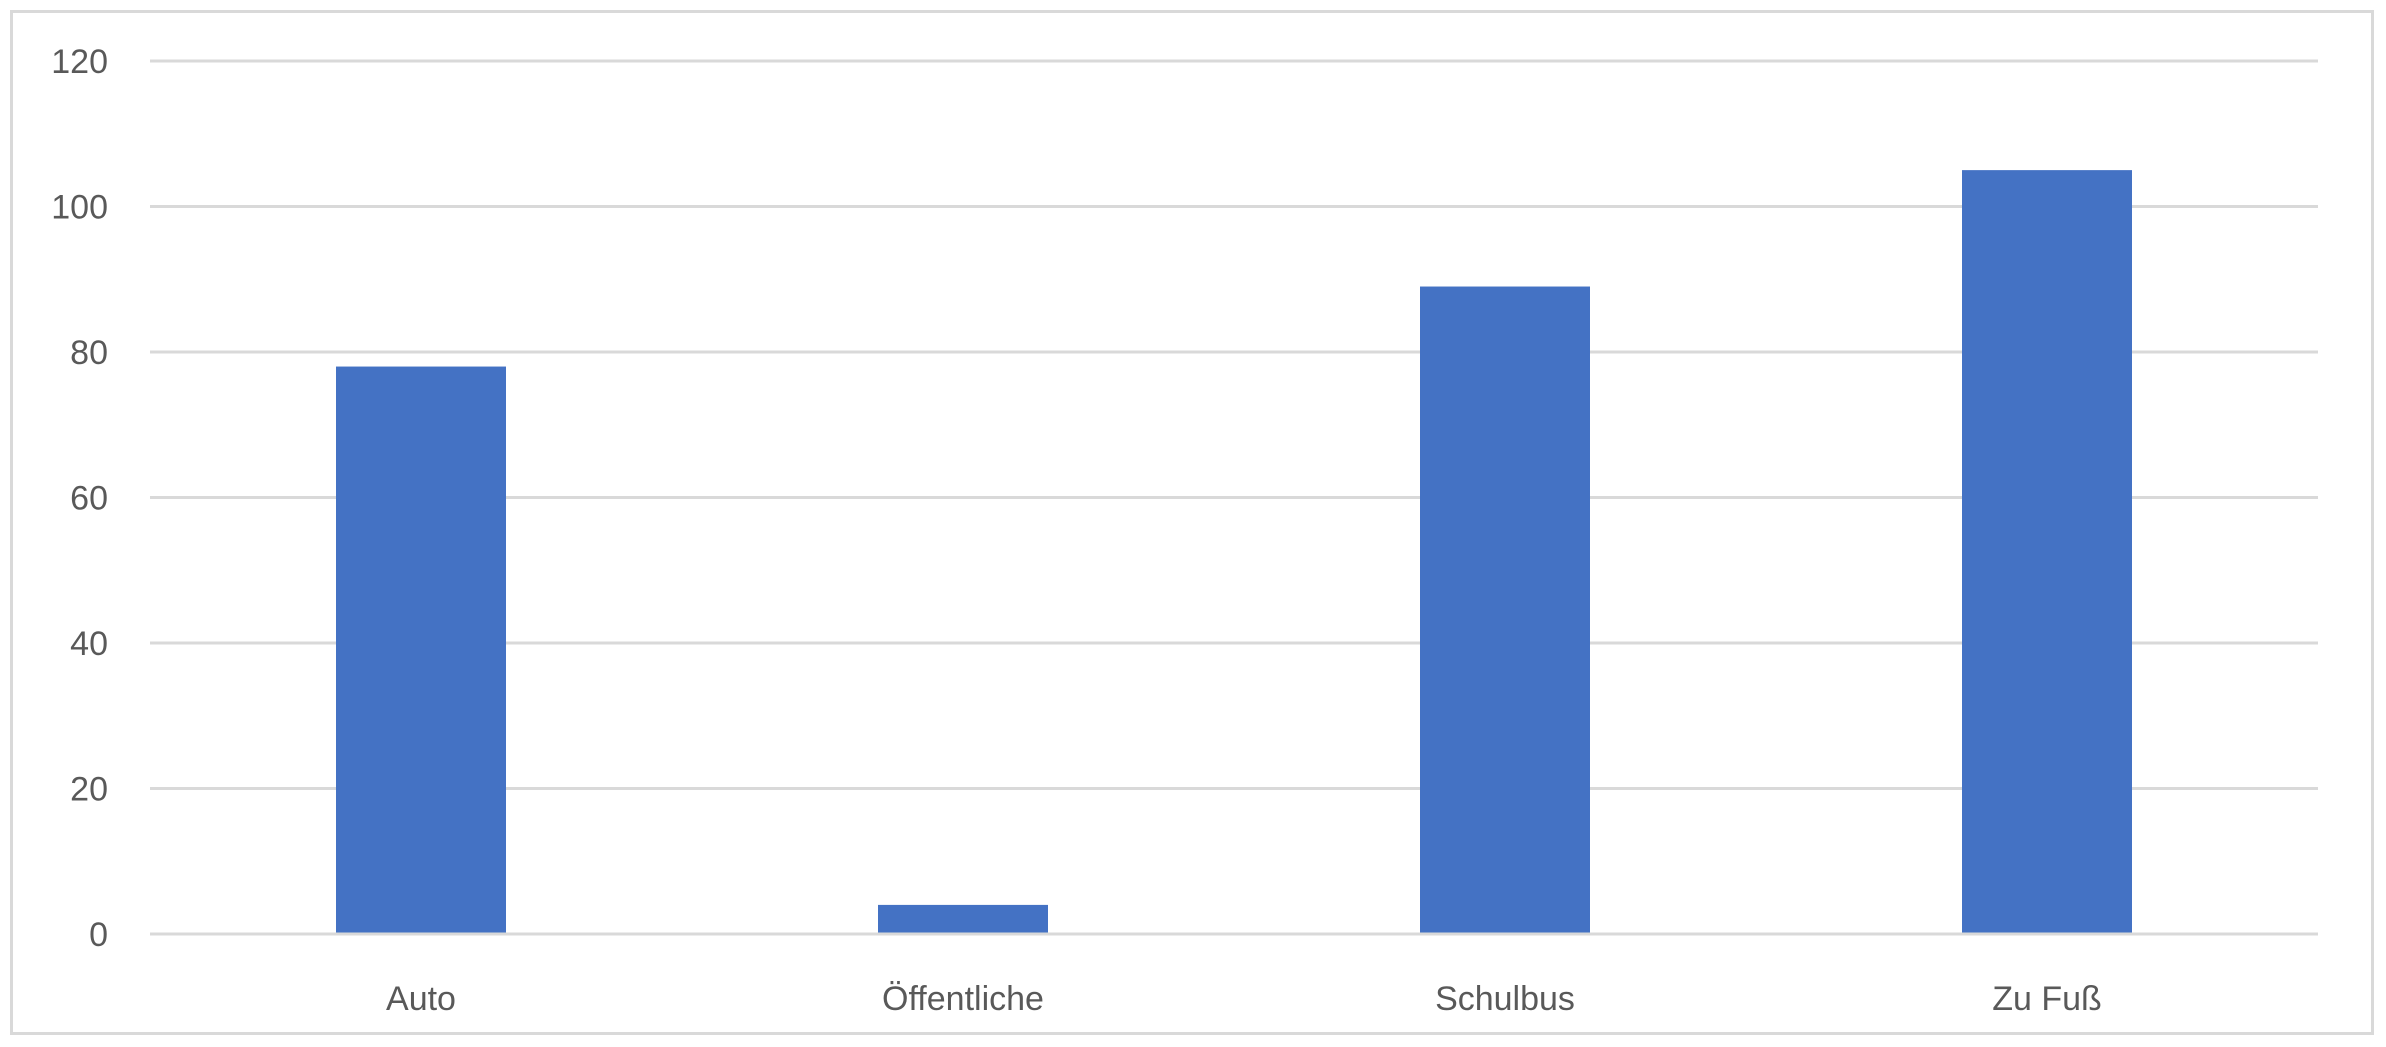 The image size is (2386, 1047). I want to click on x-tick-label: Schulbus, so click(1505, 999).